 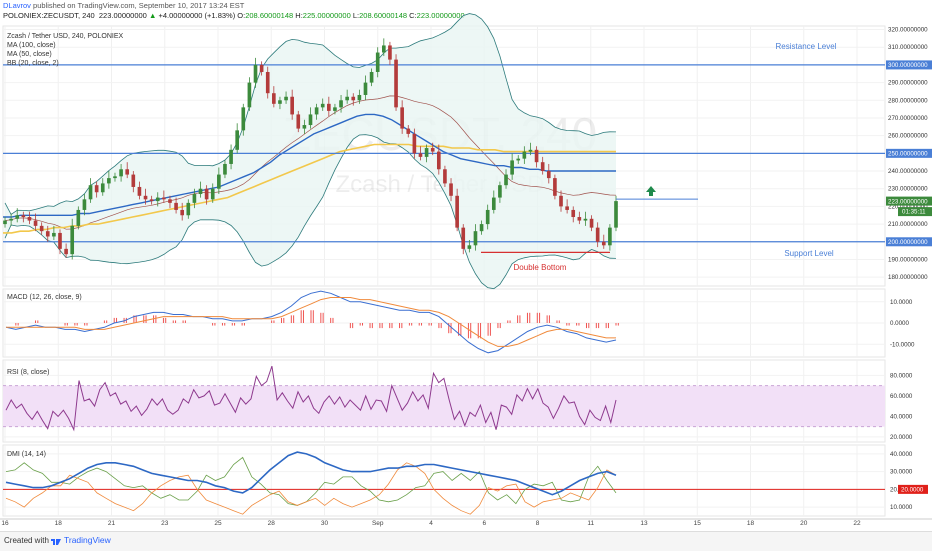 What do you see at coordinates (484, 523) in the screenshot?
I see `x-tick-label: 6` at bounding box center [484, 523].